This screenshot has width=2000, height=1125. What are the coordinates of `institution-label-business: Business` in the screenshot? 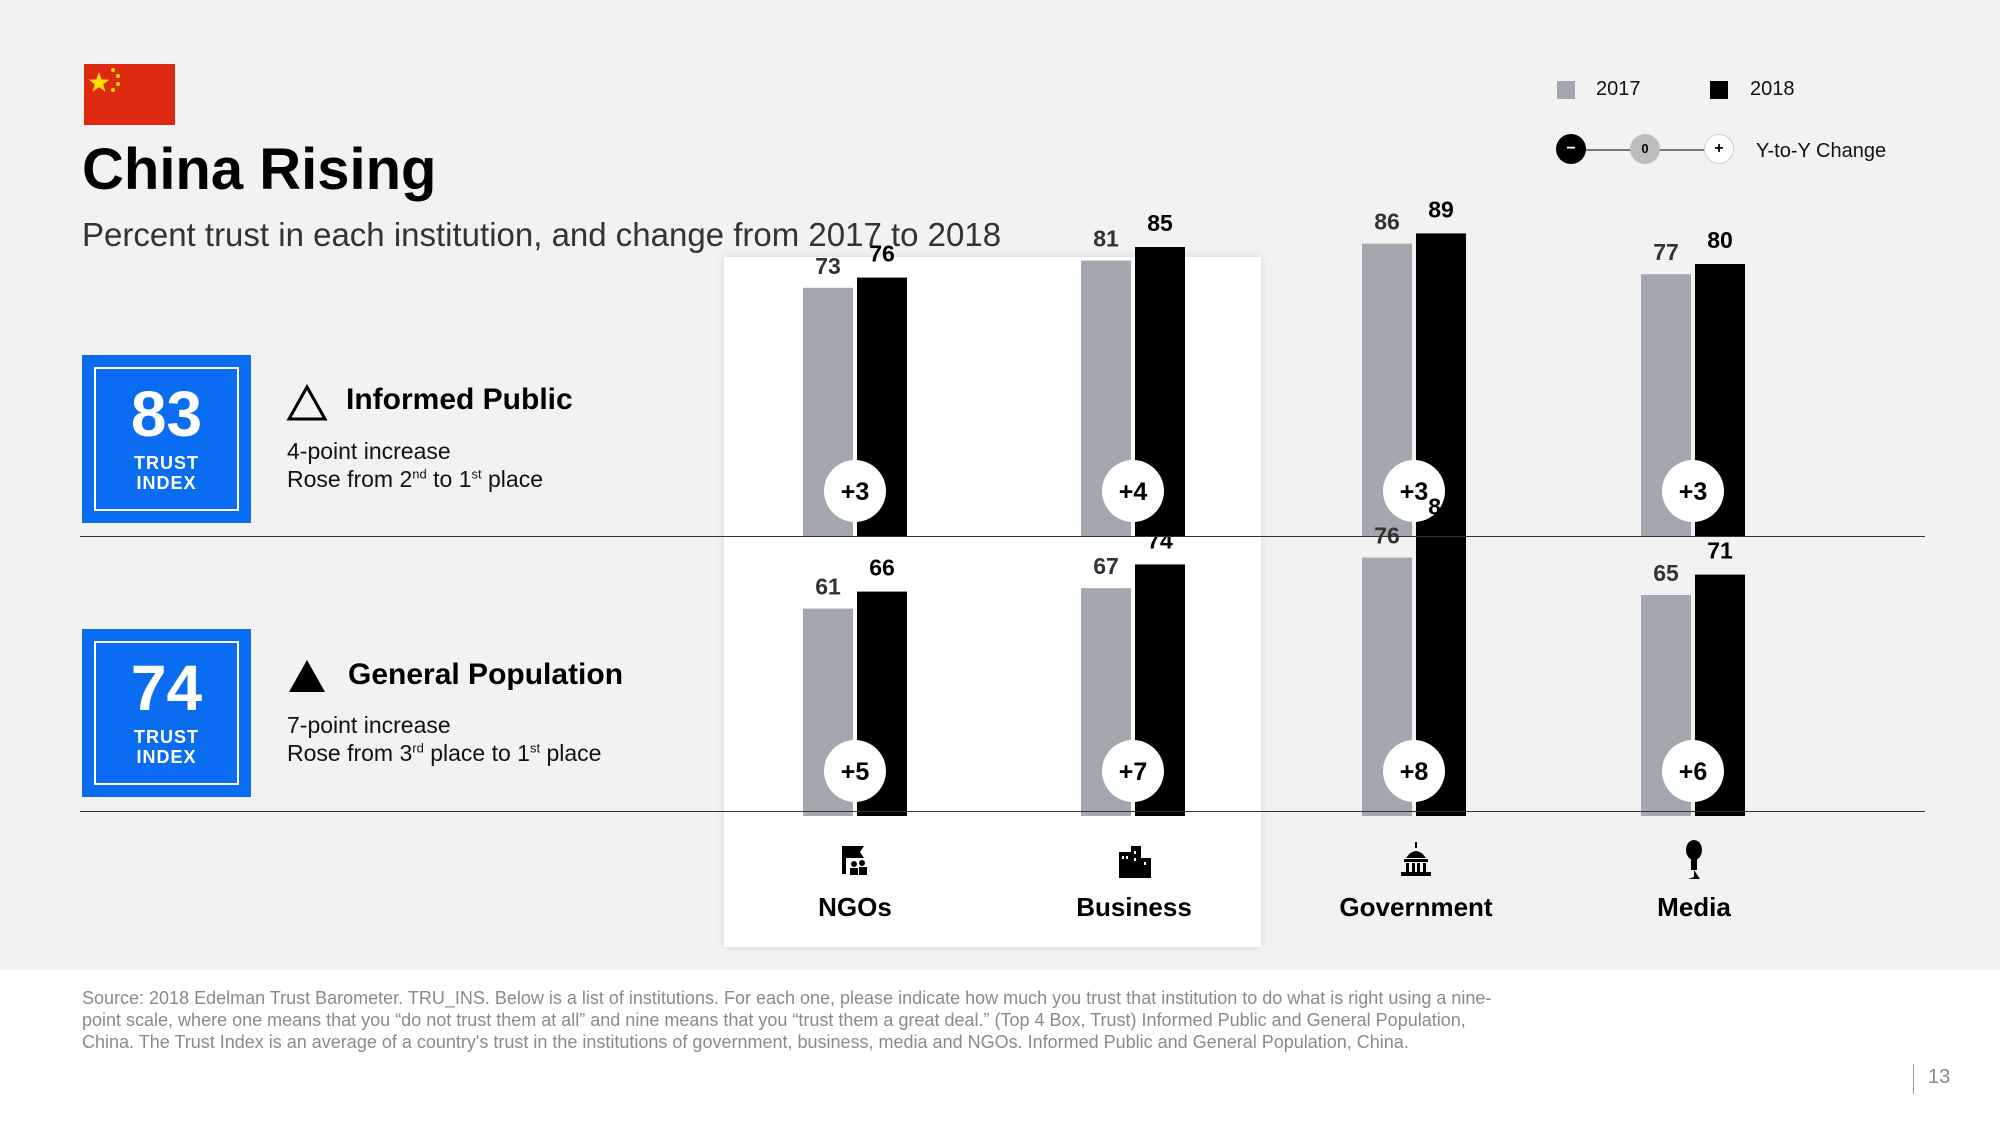 It's located at (1134, 907).